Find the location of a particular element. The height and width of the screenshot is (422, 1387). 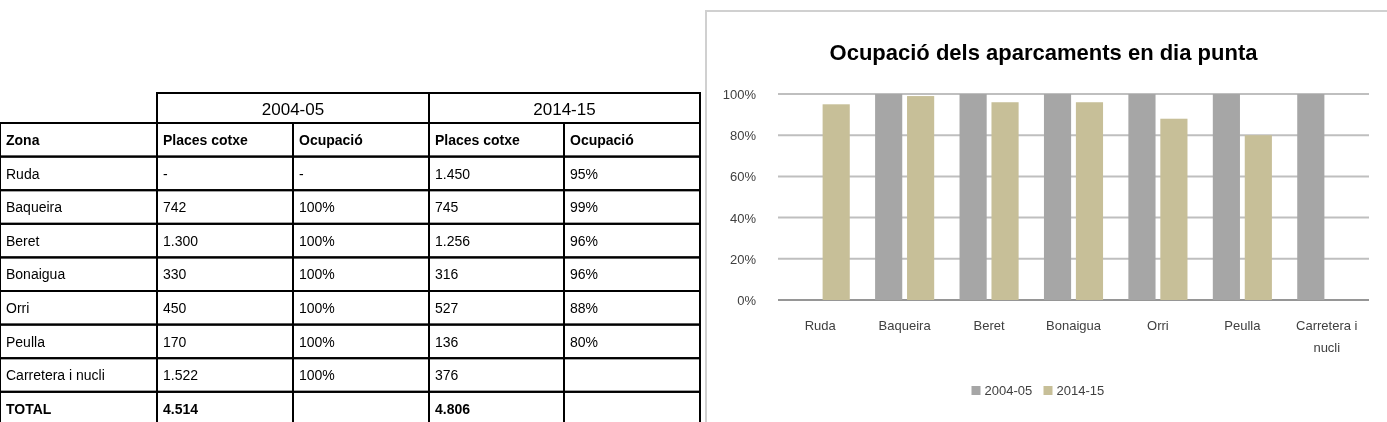

text: 1.300 is located at coordinates (181, 240).